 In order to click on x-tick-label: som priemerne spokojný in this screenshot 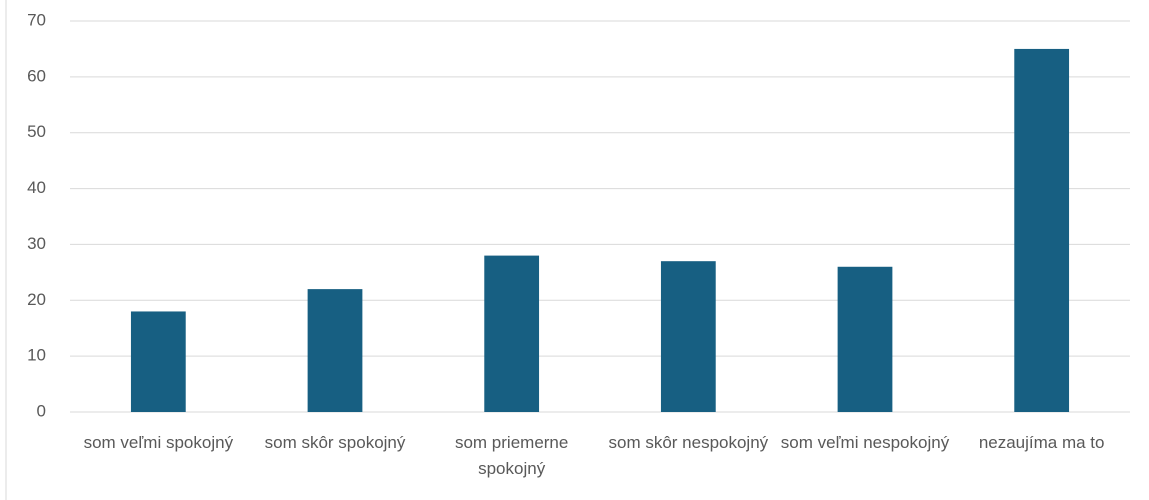, I will do `click(511, 455)`.